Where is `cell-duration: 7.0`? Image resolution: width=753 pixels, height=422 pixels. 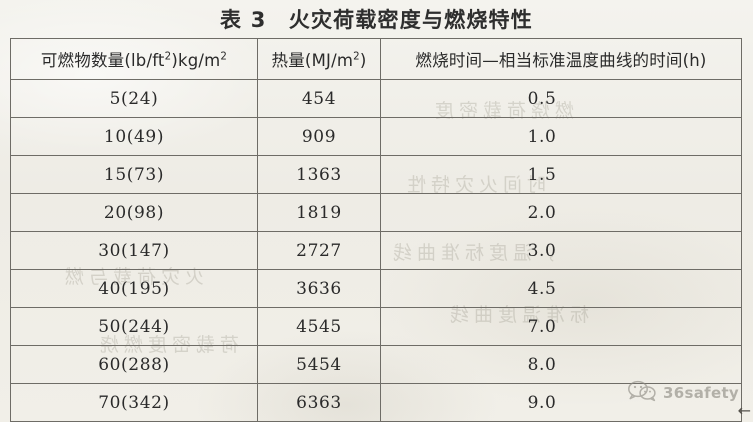 cell-duration: 7.0 is located at coordinates (561, 326).